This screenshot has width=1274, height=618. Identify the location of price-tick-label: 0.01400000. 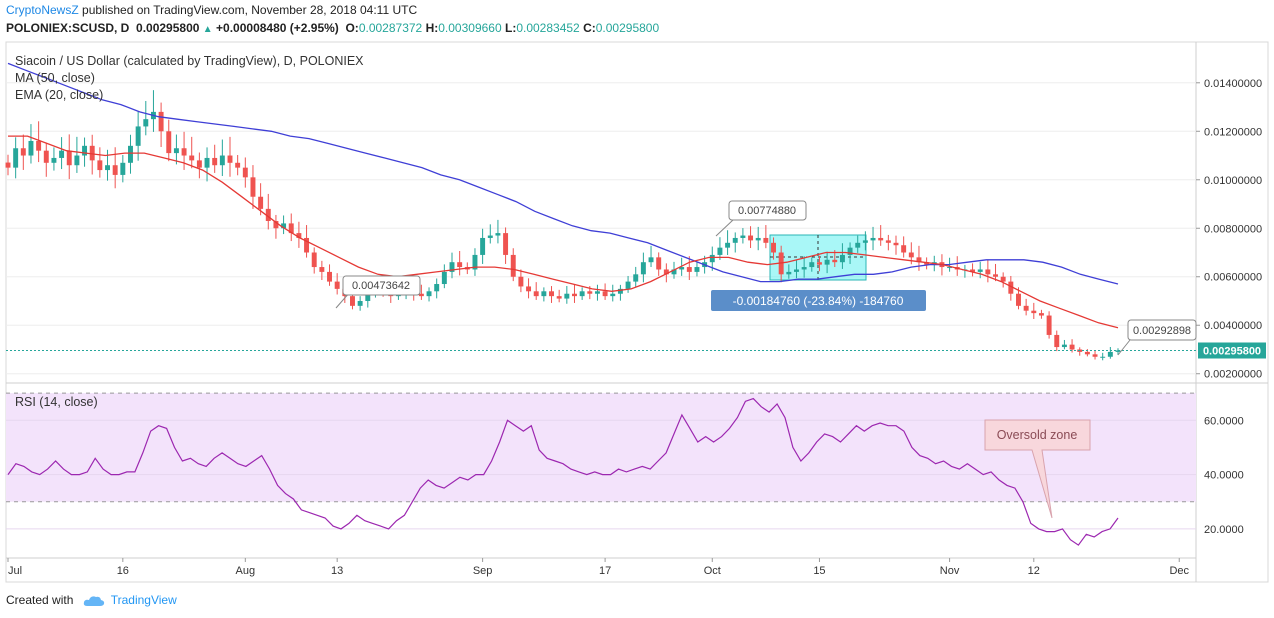
(1233, 84).